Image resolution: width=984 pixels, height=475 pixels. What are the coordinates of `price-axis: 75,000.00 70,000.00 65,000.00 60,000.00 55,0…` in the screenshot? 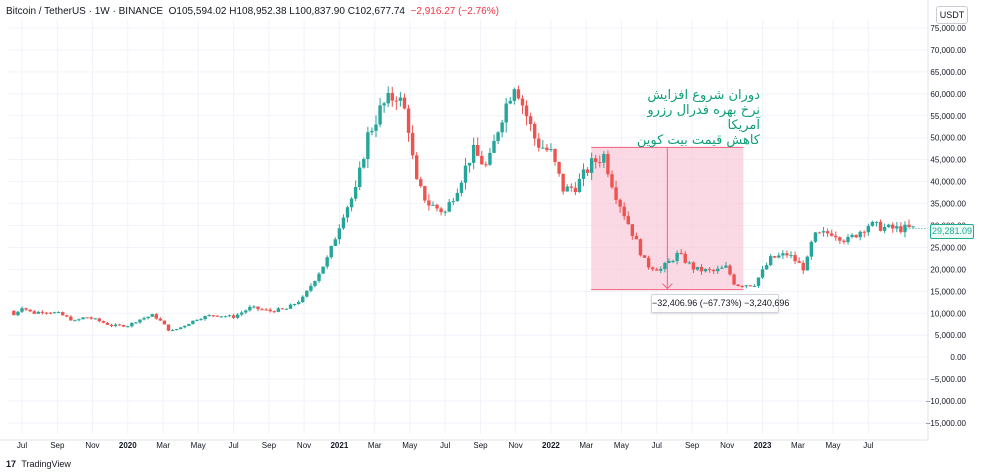 It's located at (946, 220).